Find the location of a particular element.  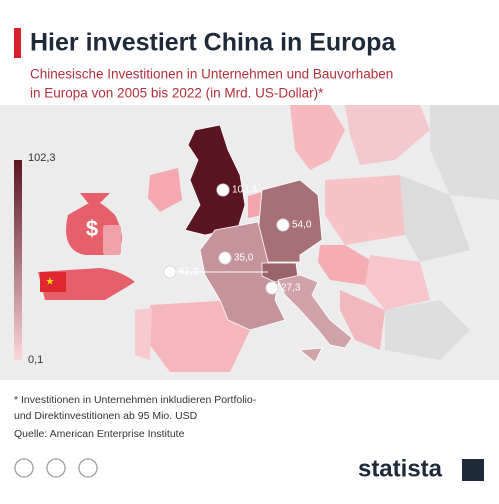

by-icon is located at coordinates (56, 468).